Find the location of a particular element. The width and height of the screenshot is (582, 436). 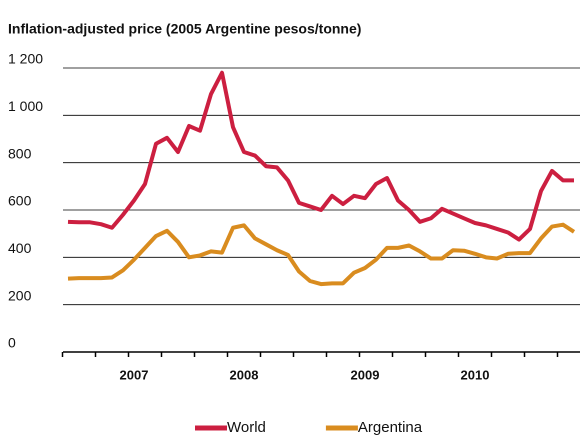

y-tick-label: 1 200 is located at coordinates (25, 59).